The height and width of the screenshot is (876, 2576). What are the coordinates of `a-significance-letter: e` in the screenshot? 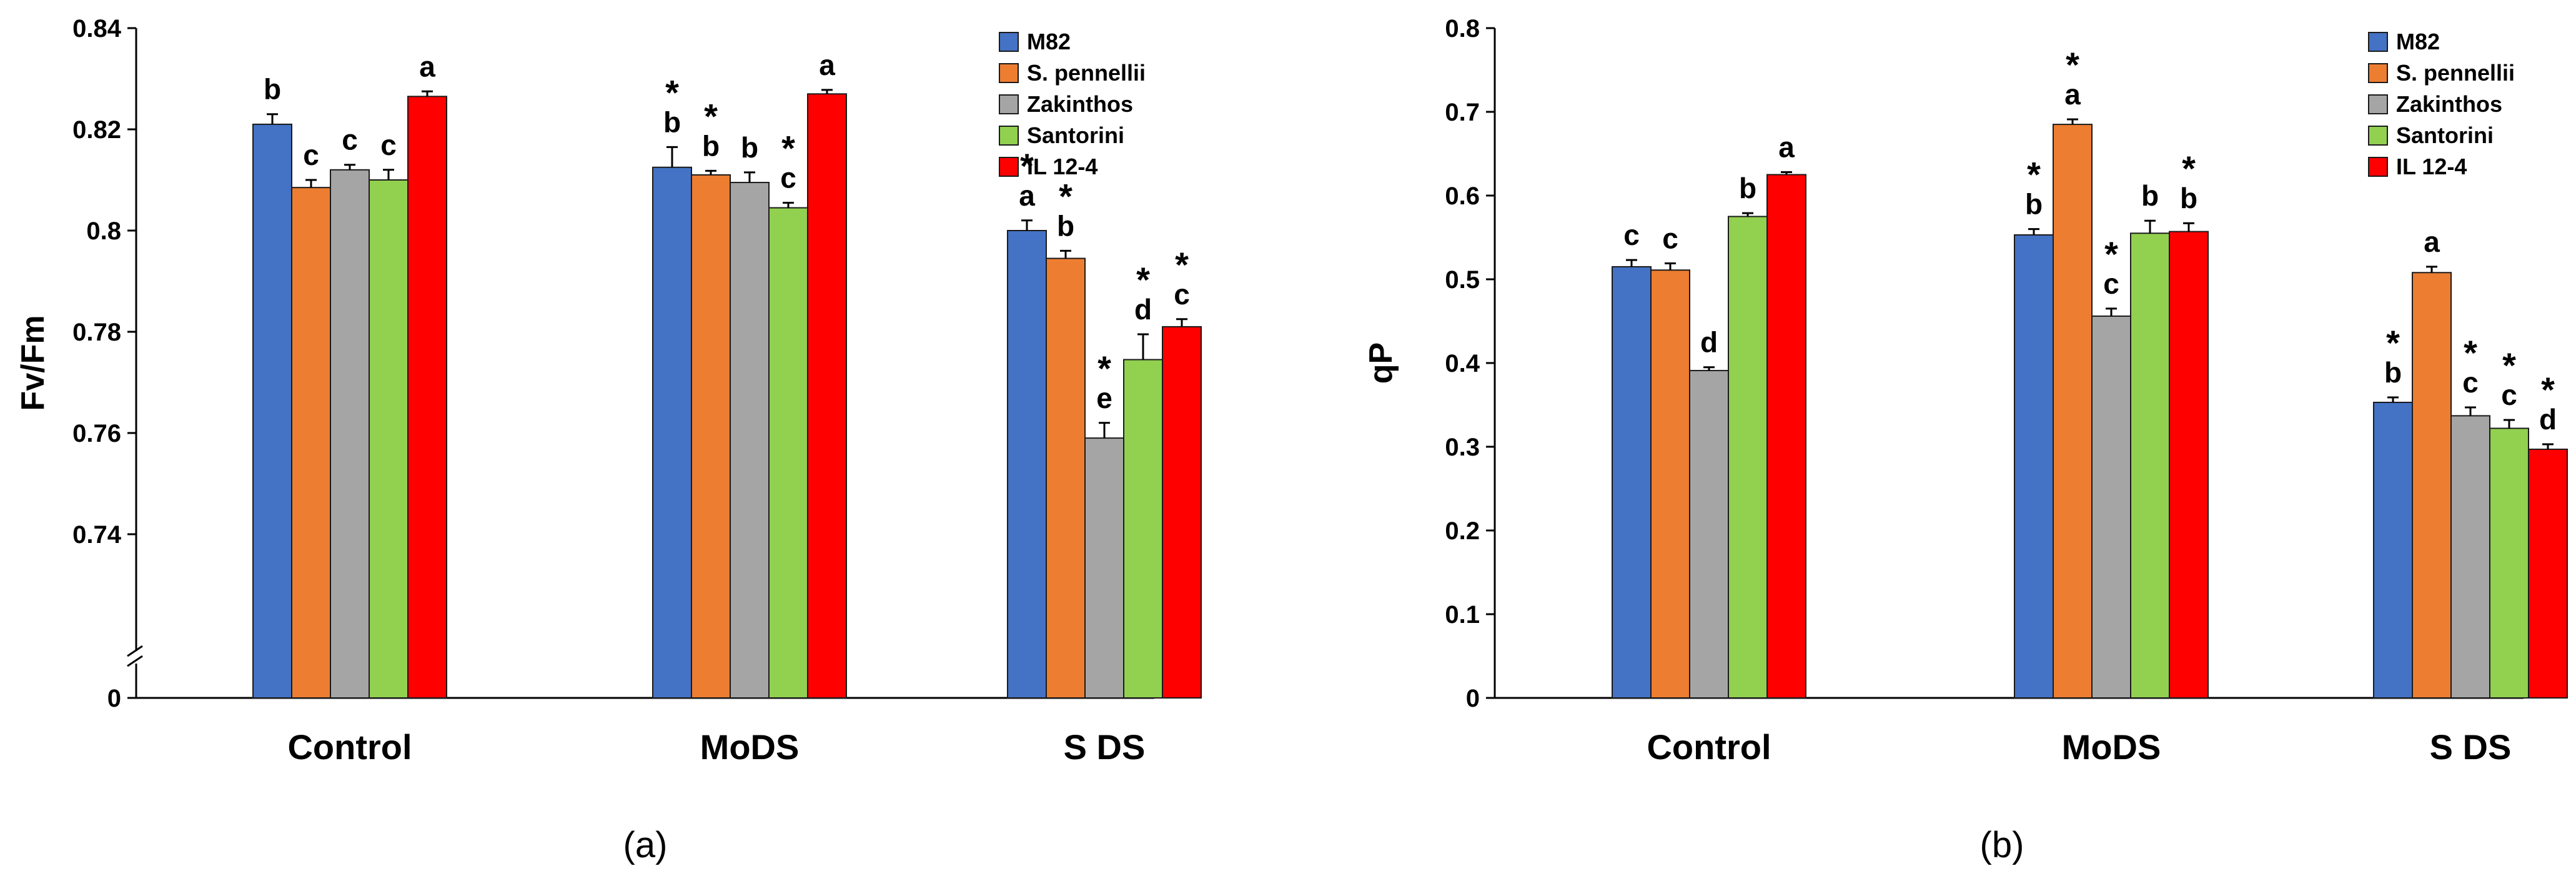 It's located at (1104, 398).